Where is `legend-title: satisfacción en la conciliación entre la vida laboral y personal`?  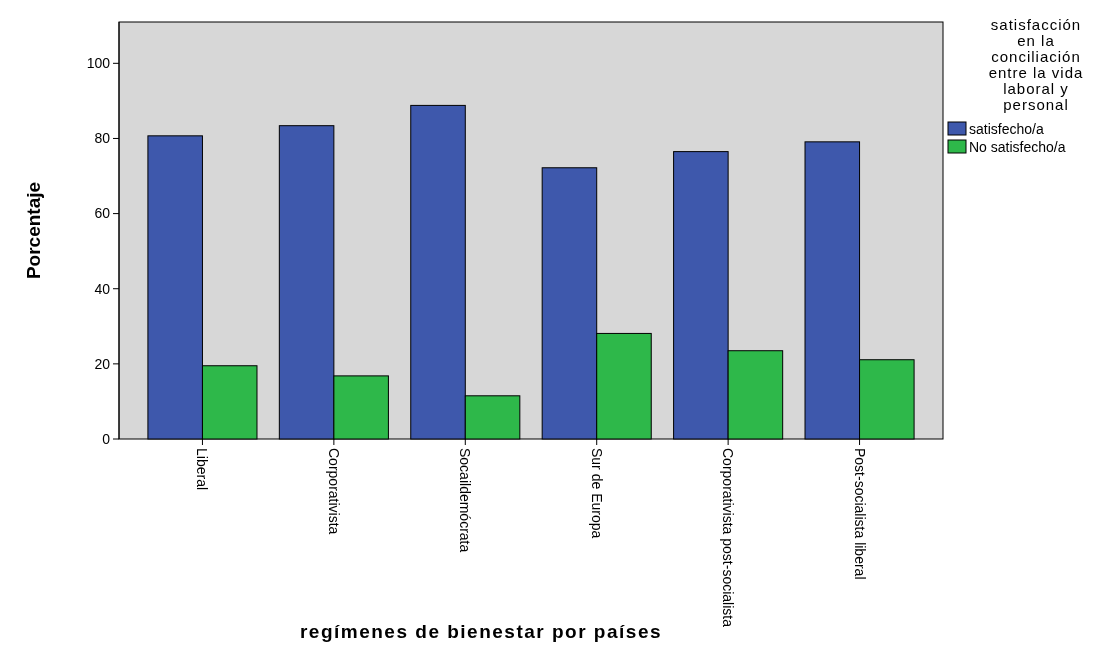
legend-title: satisfacción en la conciliación entre la vida laboral y personal is located at coordinates (1036, 64).